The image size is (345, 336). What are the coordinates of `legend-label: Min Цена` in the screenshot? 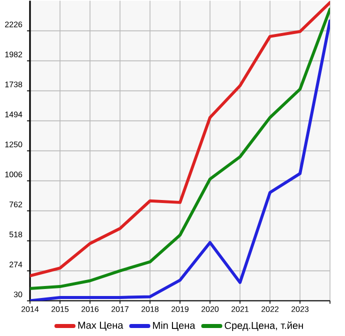 It's located at (174, 326).